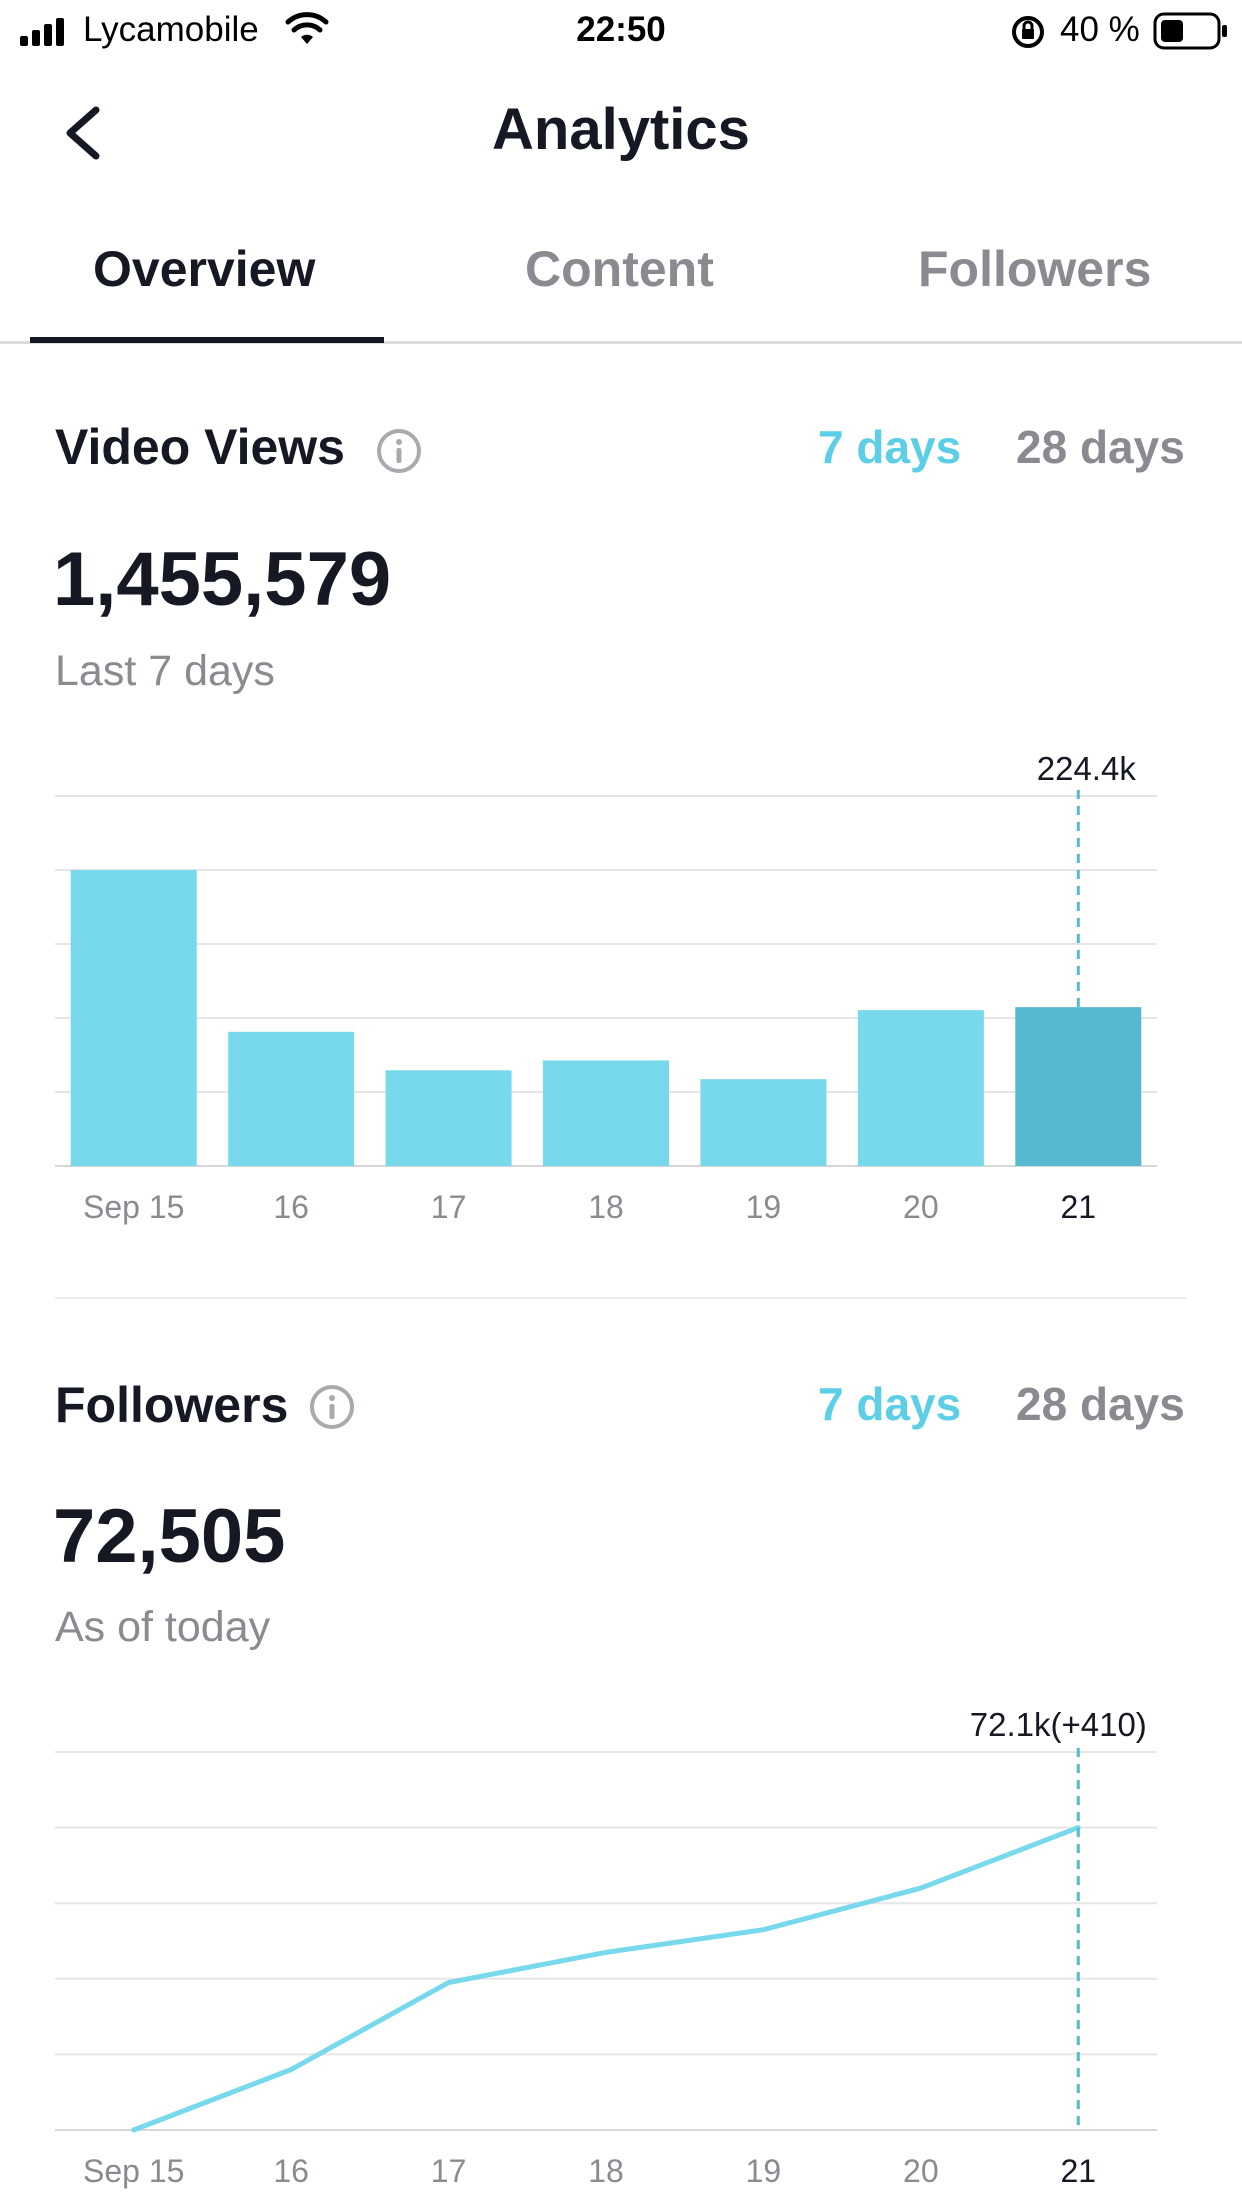 The width and height of the screenshot is (1242, 2208). What do you see at coordinates (620, 1298) in the screenshot?
I see `section-divider` at bounding box center [620, 1298].